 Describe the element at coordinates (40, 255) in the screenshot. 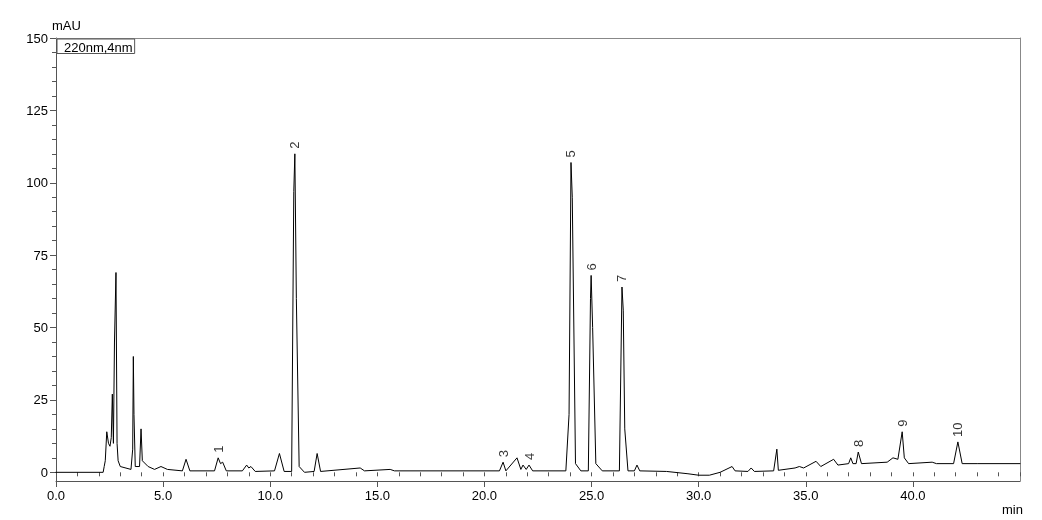

I see `y-tick-label: 75` at that location.